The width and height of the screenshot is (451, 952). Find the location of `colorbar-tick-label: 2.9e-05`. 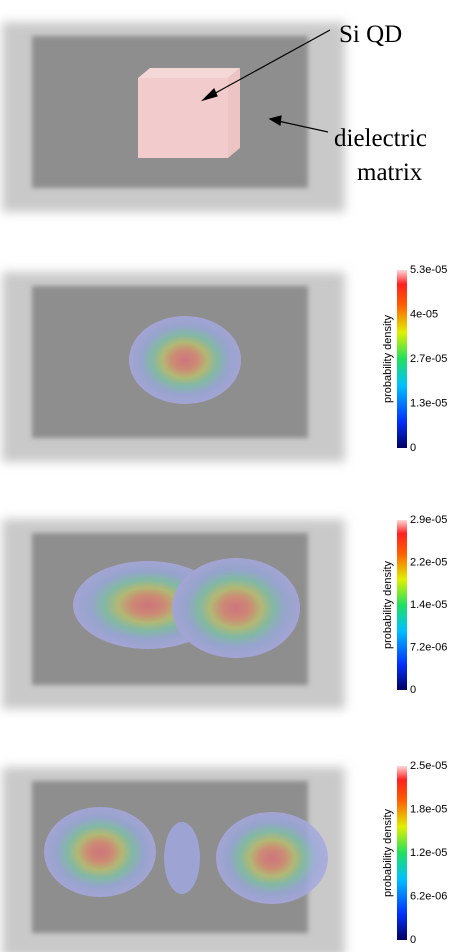

colorbar-tick-label: 2.9e-05 is located at coordinates (428, 520).